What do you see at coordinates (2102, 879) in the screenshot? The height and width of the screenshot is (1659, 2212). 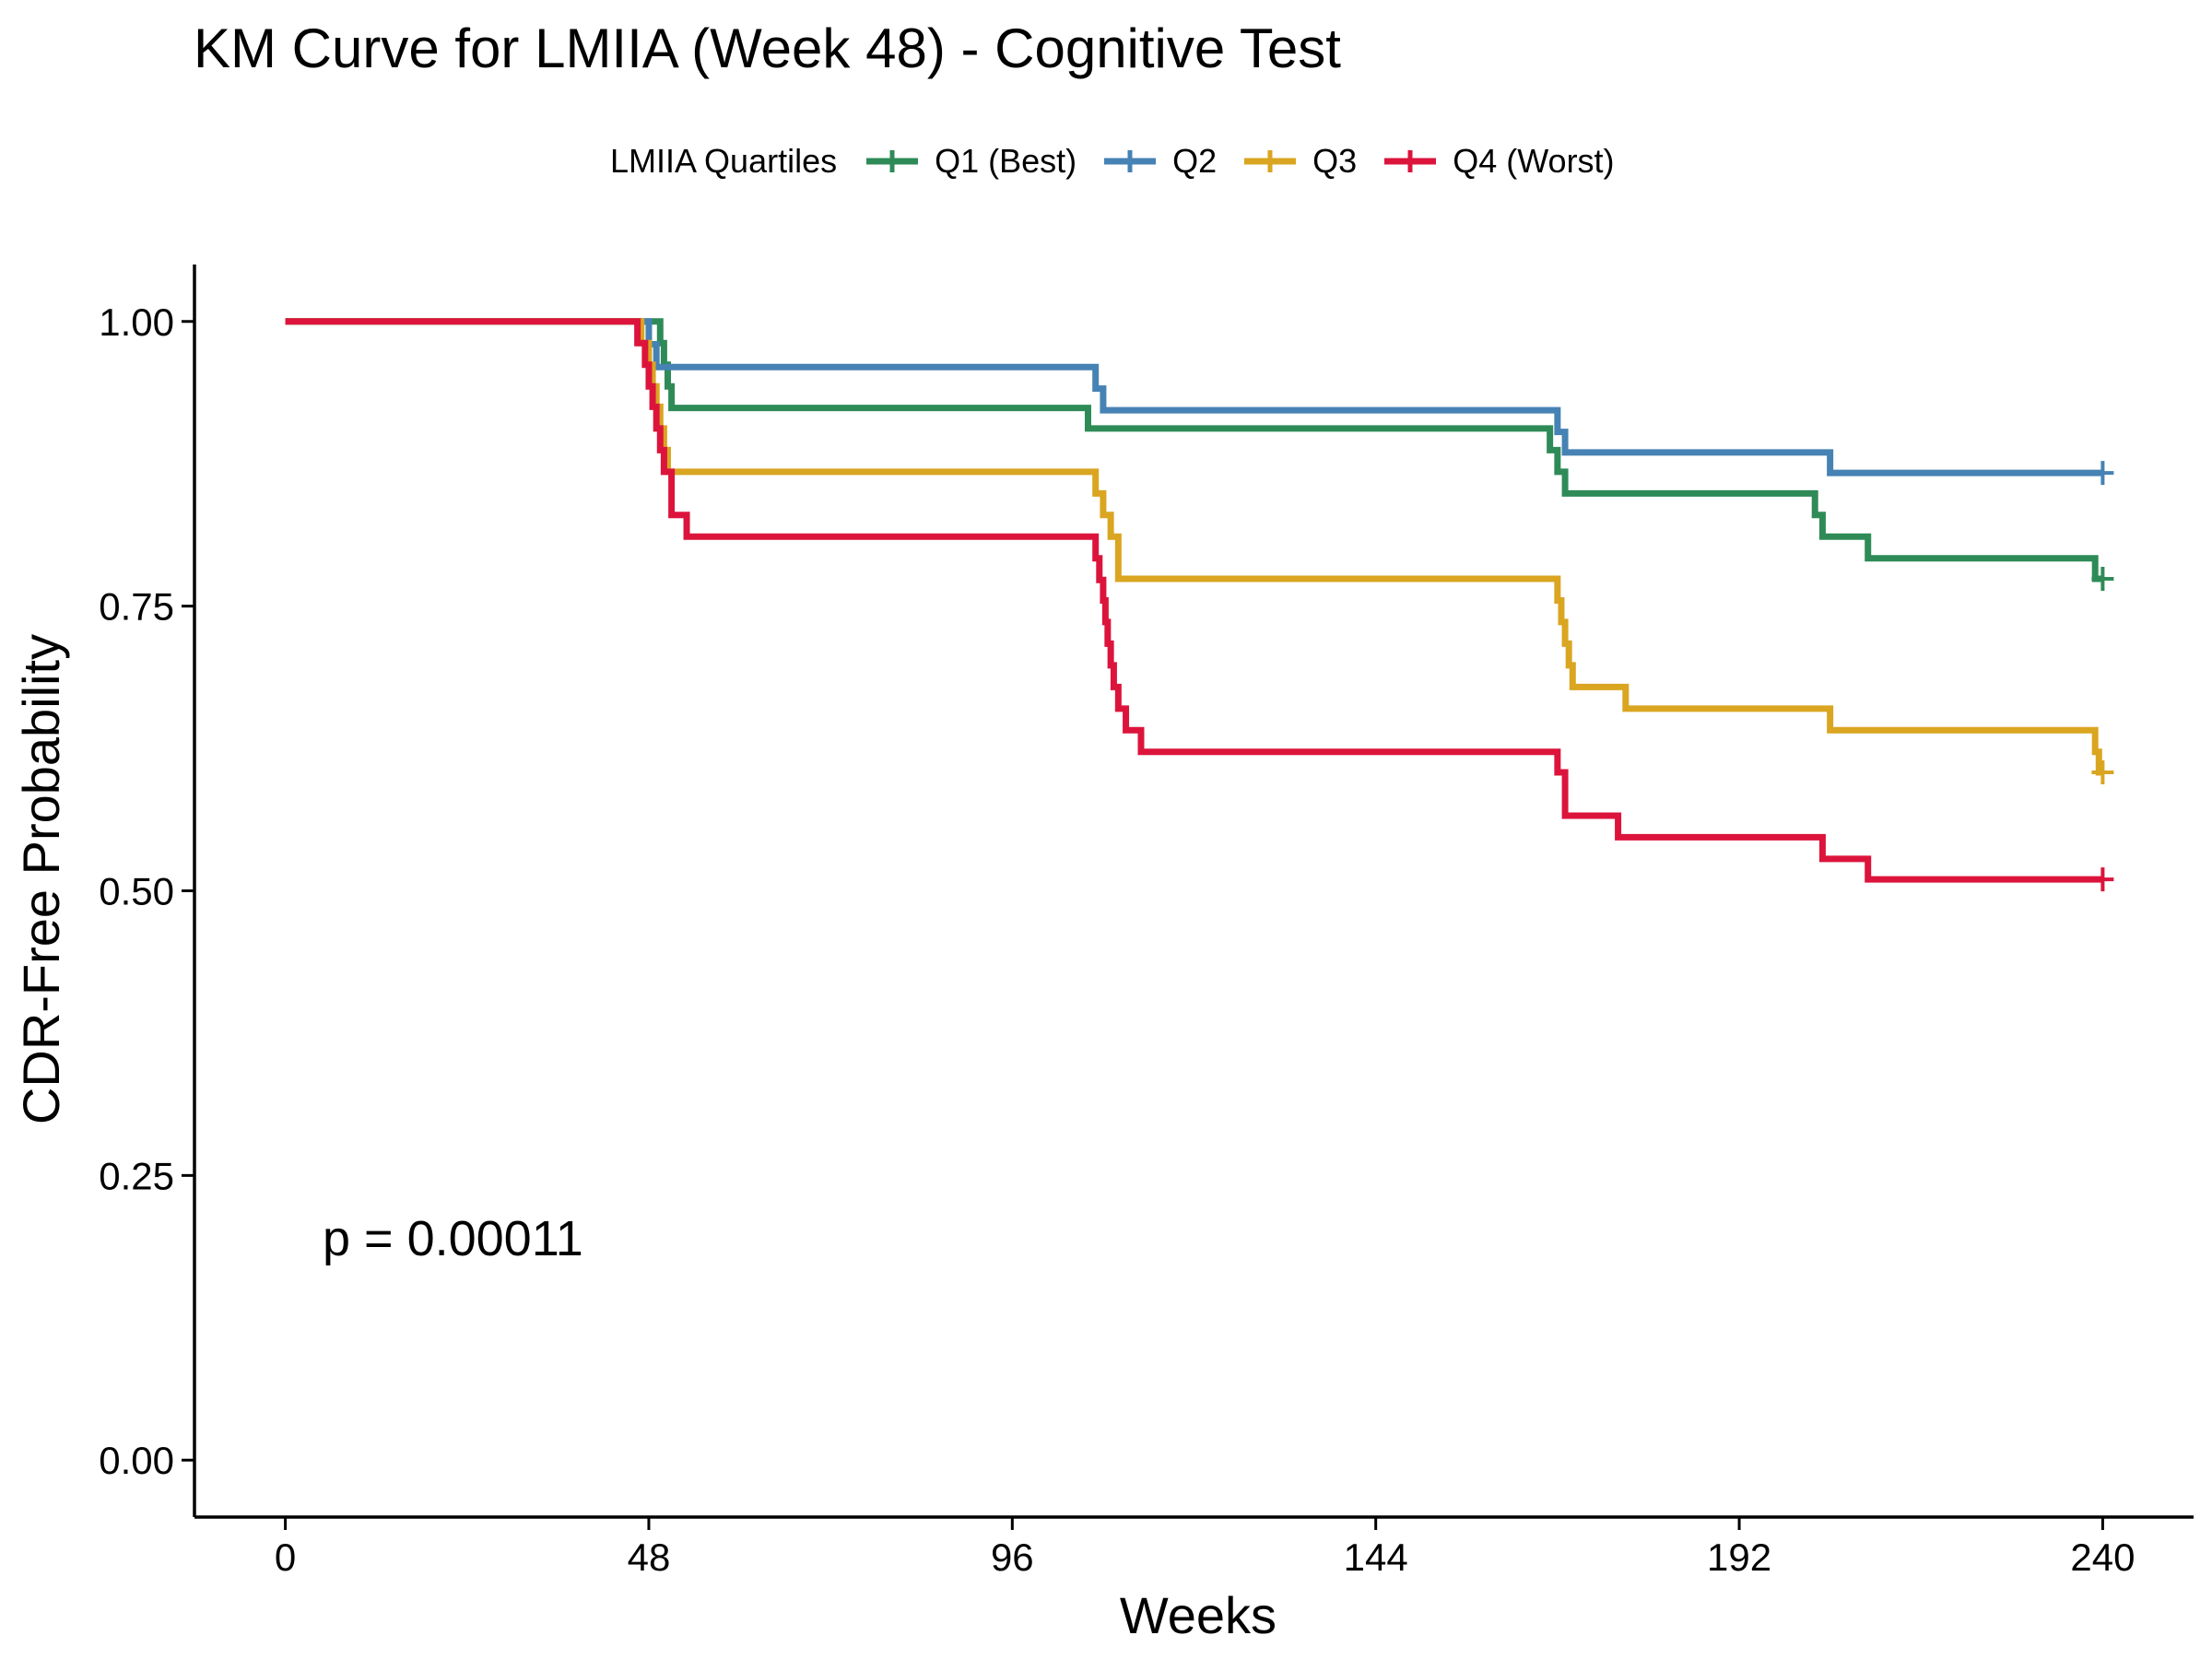 I see `censor-mark-q4` at bounding box center [2102, 879].